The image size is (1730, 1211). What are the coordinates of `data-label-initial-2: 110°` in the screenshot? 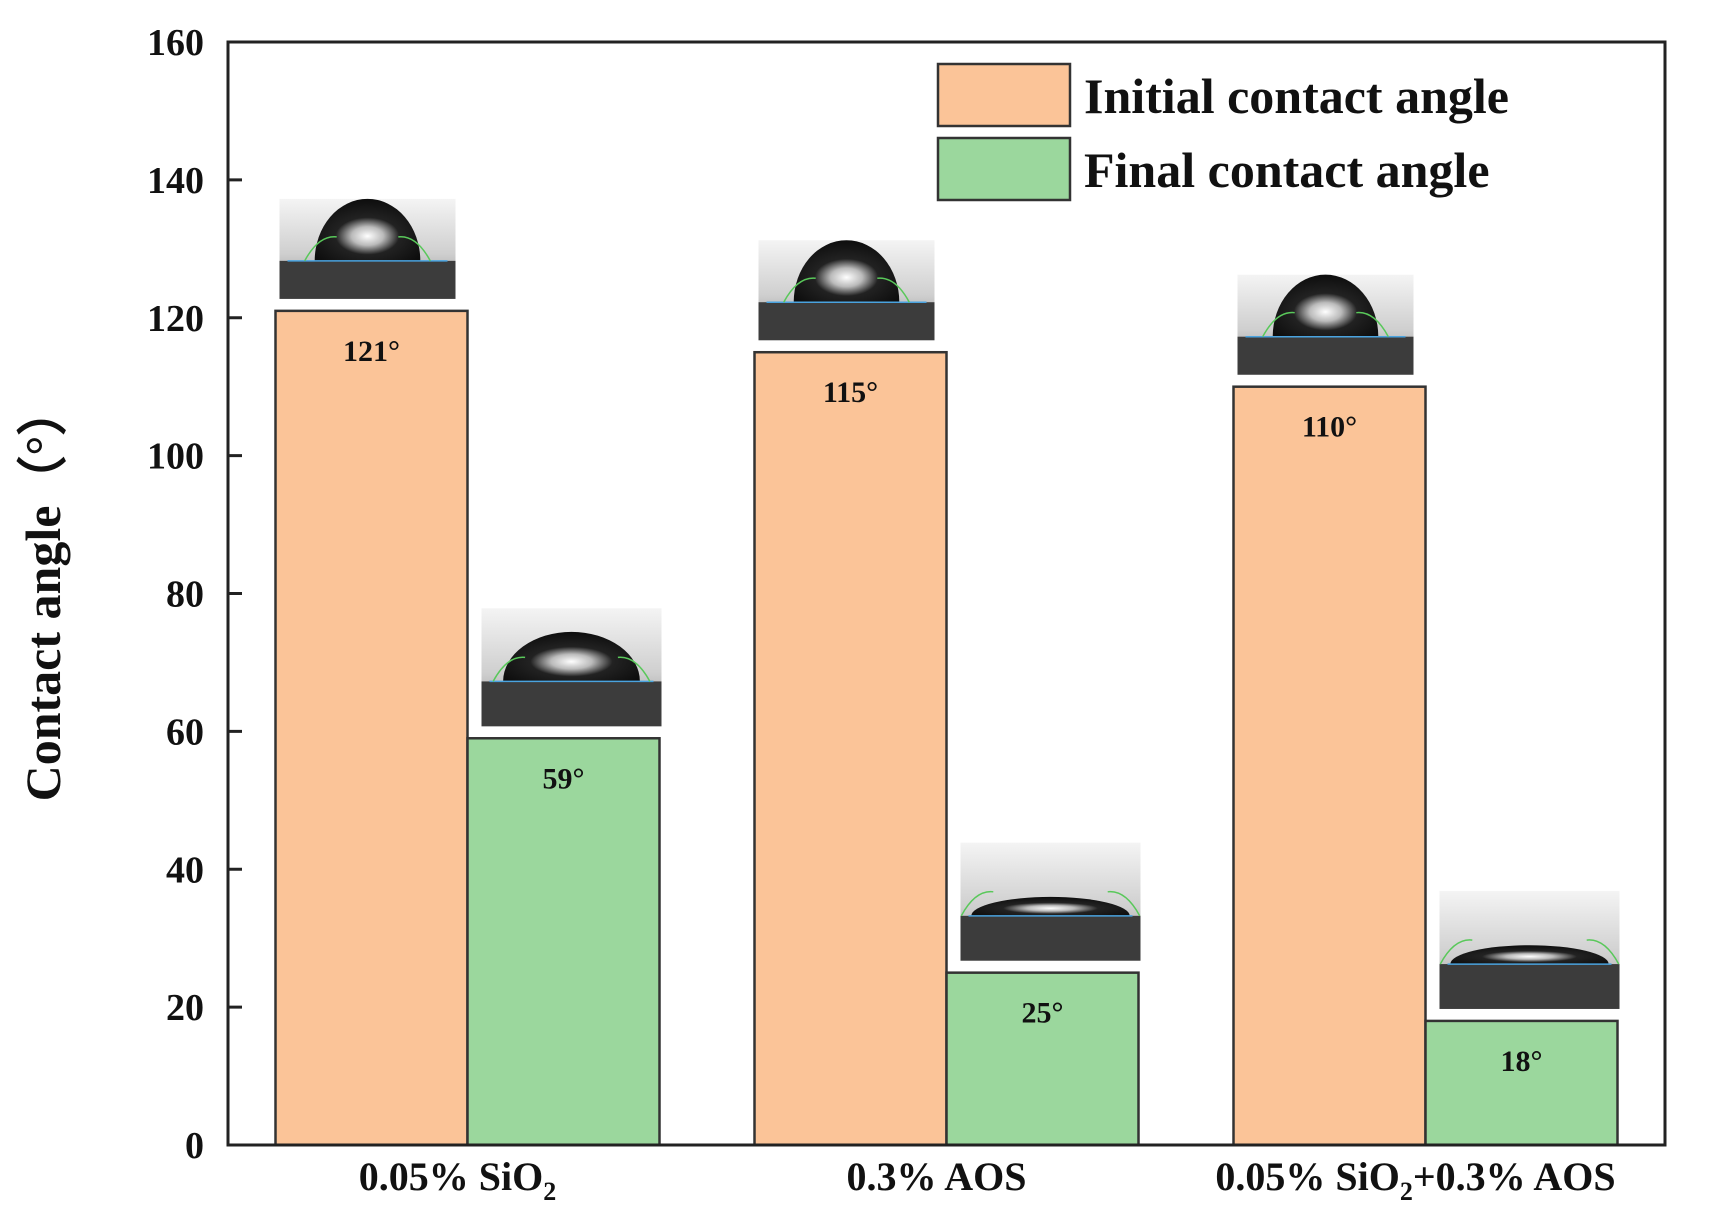 It's located at (1329, 427).